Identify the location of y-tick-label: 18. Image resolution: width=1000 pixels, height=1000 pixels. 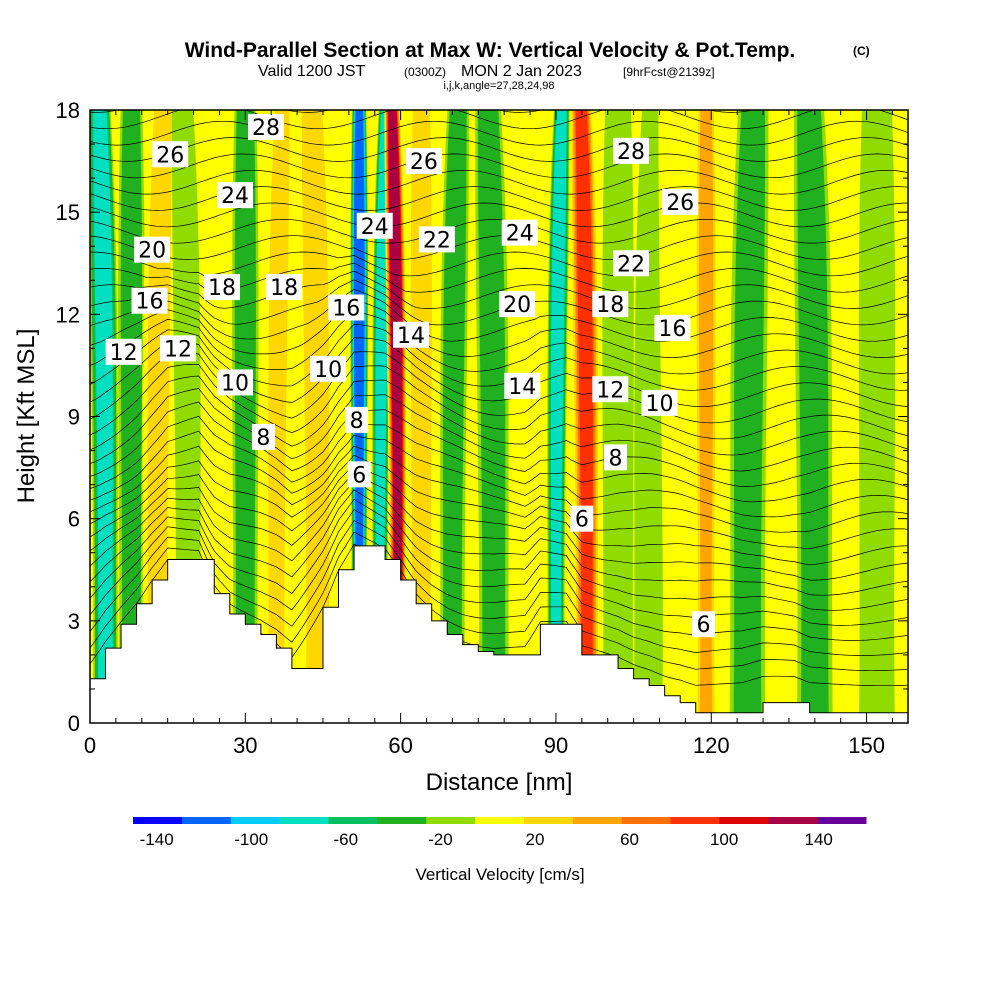
(68, 110).